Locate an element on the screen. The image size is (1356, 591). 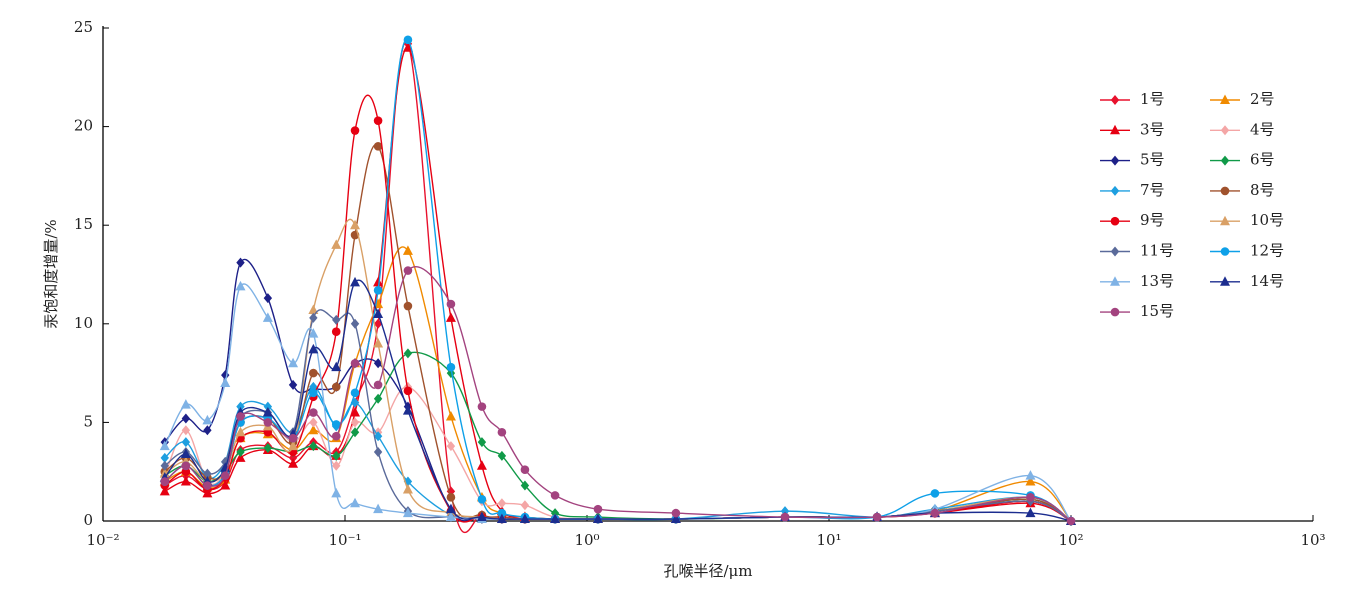
legend-label: 5号 is located at coordinates (1152, 160).